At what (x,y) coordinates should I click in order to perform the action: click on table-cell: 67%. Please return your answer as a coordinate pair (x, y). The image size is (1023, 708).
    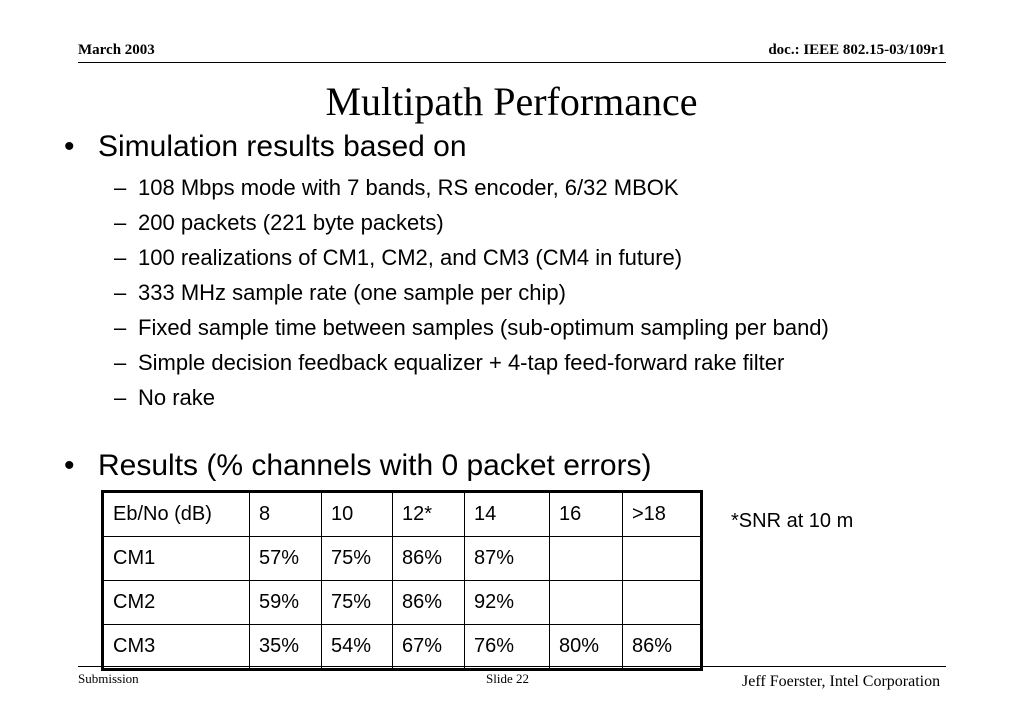
    Looking at the image, I should click on (428, 647).